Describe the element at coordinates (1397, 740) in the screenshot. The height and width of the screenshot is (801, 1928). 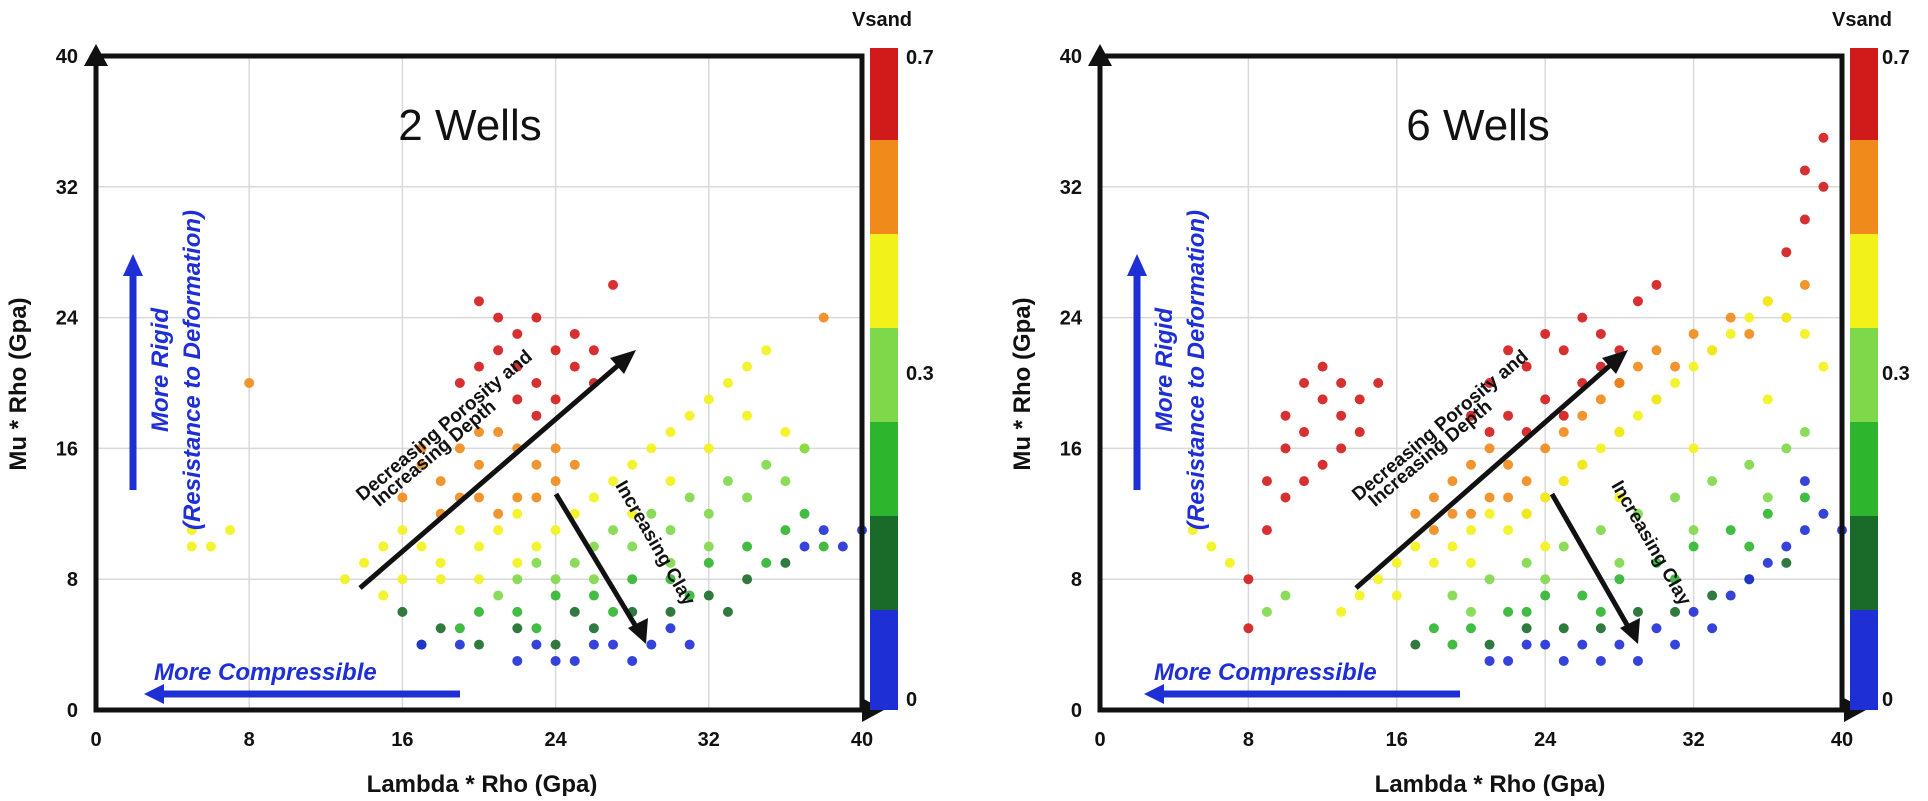
I see `x-tick-label-16: 16` at that location.